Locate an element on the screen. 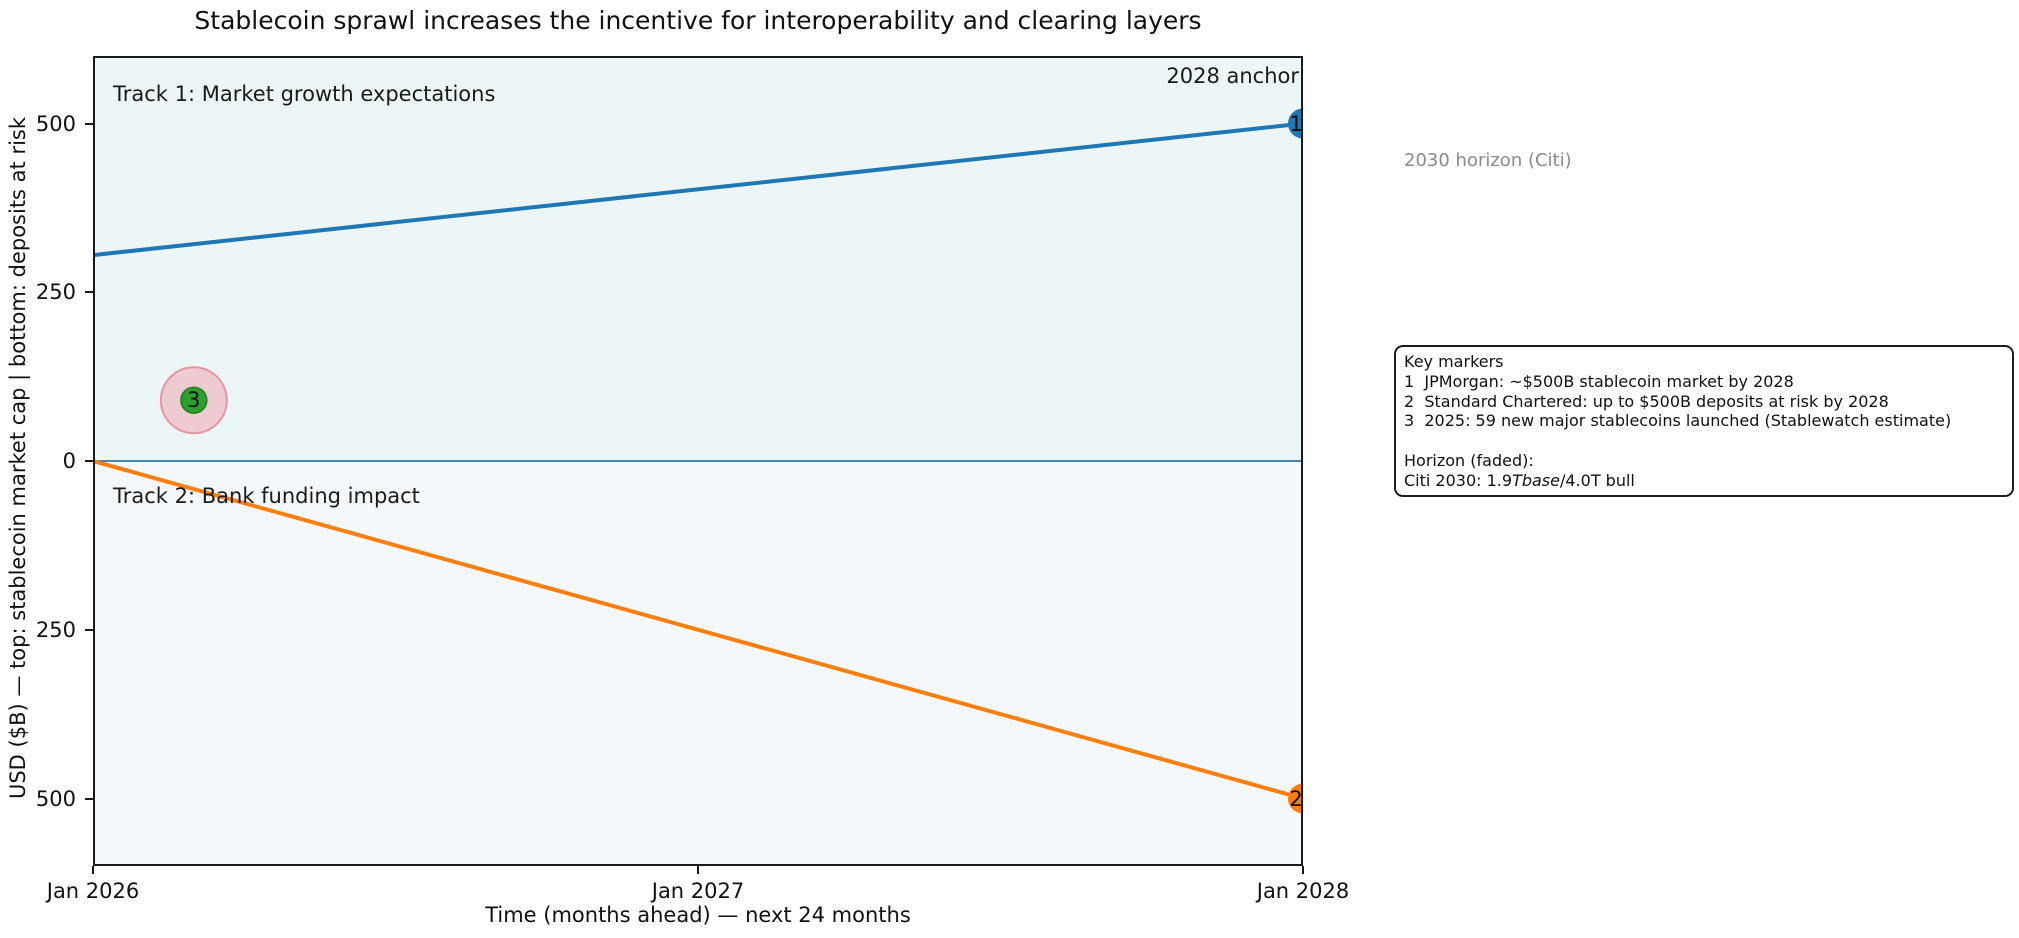 This screenshot has height=938, width=2019. marker-1-digit: 1 is located at coordinates (1296, 123).